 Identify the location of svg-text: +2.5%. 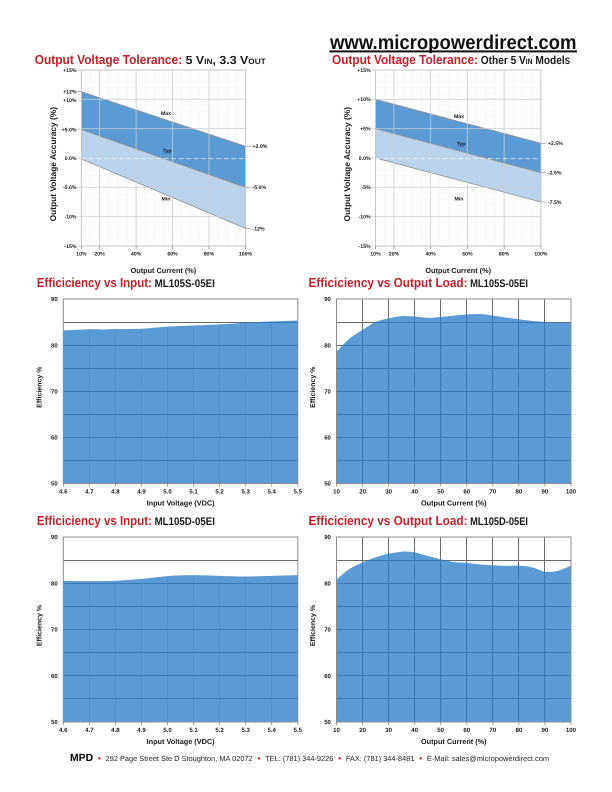
(555, 144).